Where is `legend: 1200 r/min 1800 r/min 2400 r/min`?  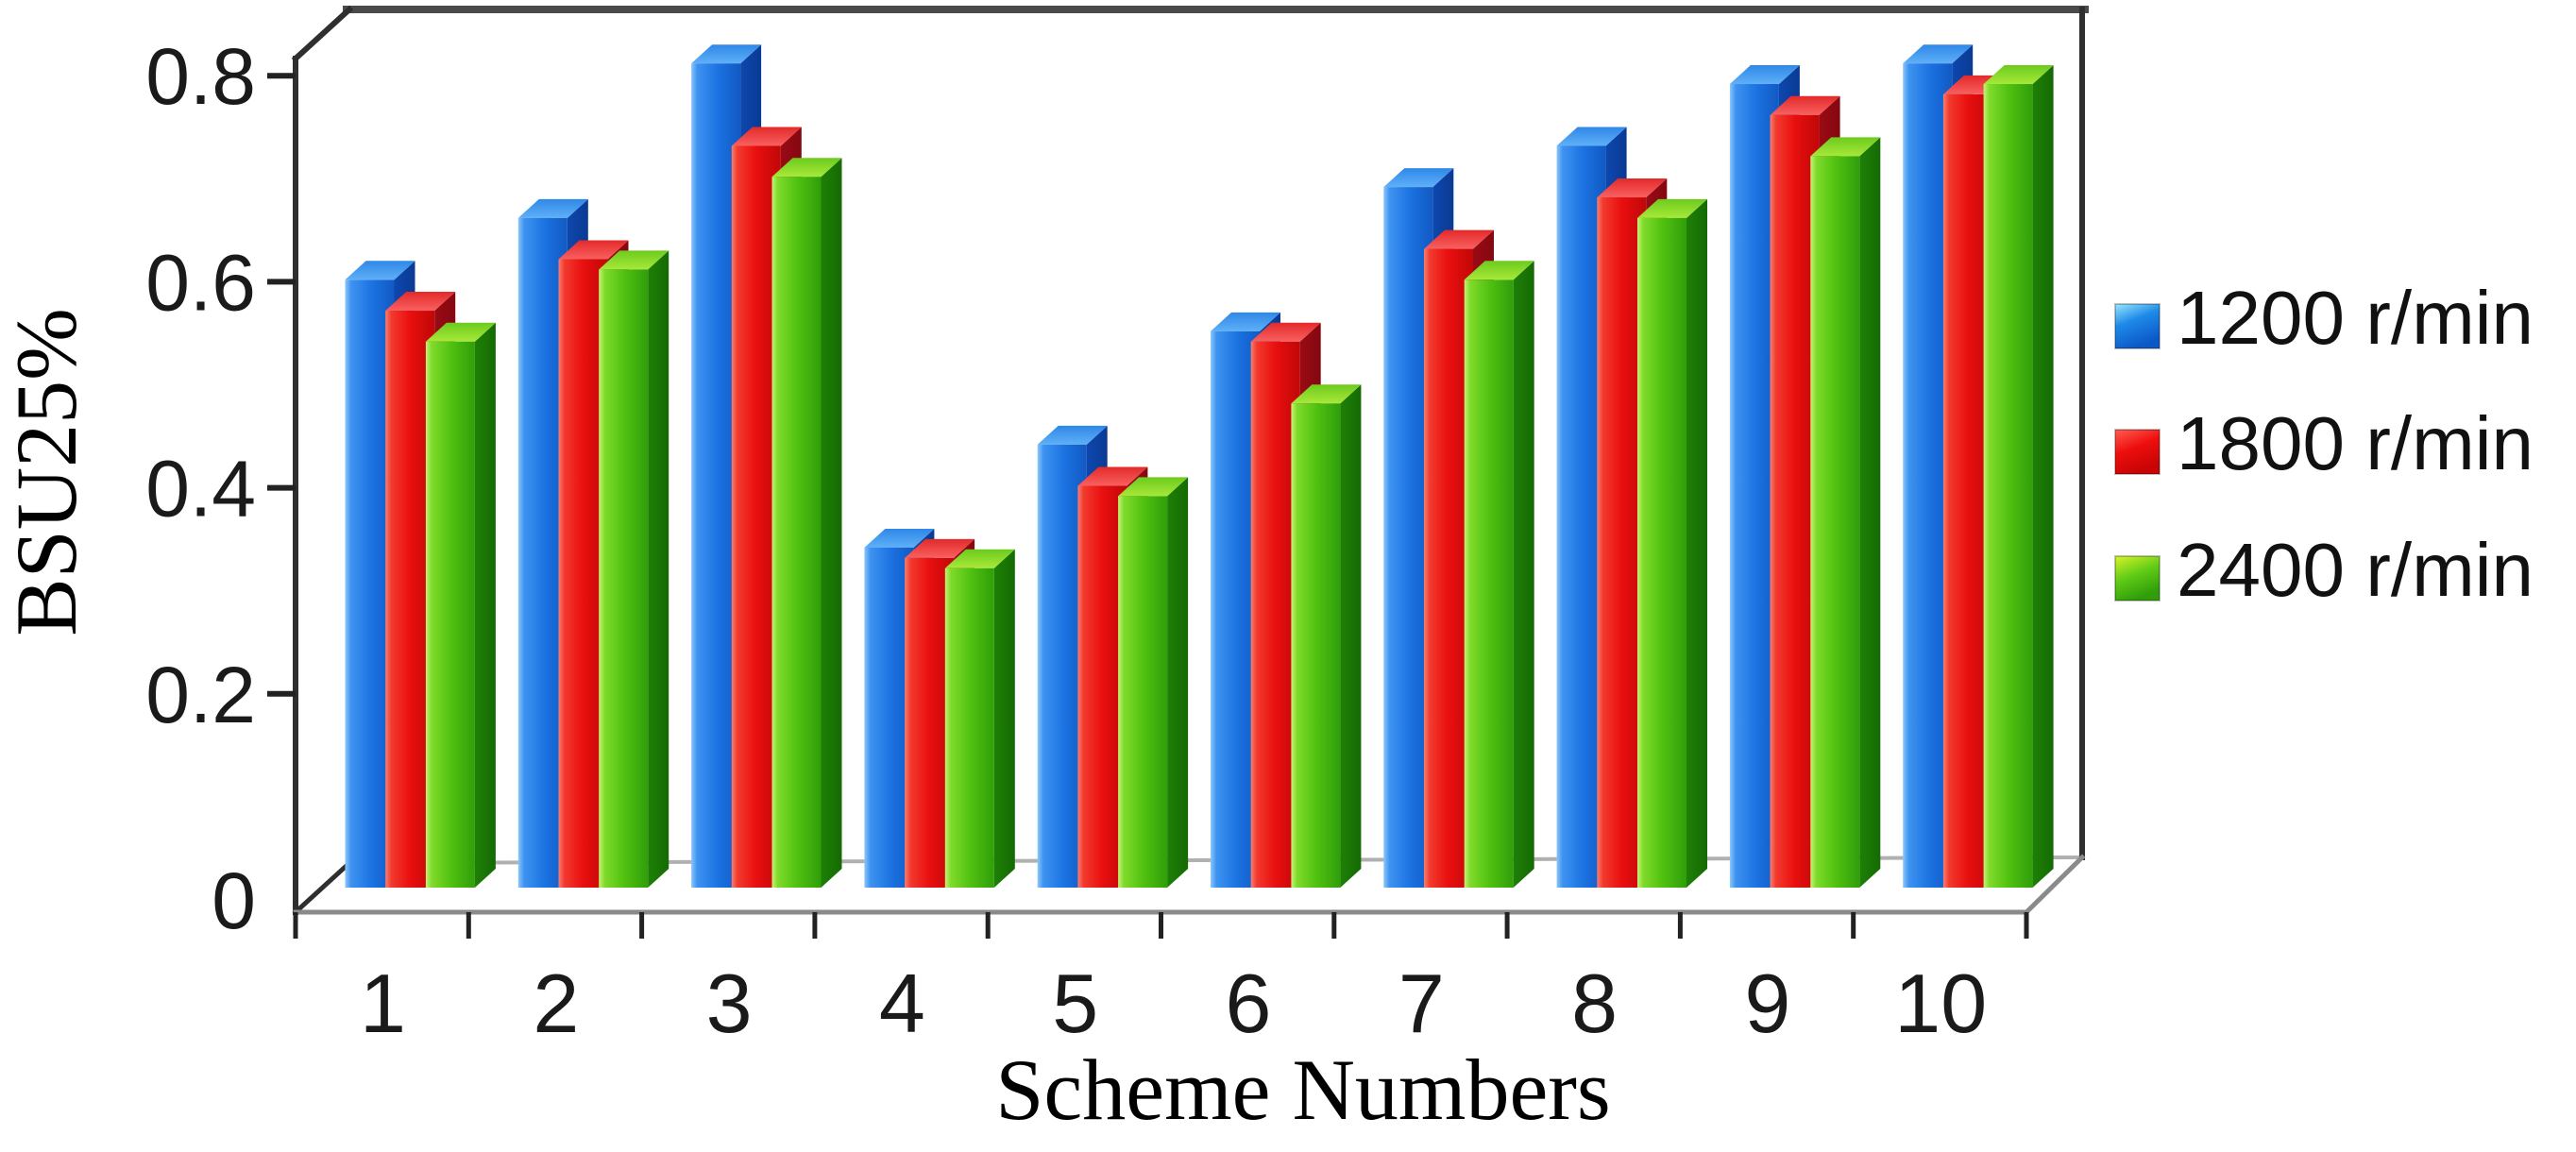
legend: 1200 r/min 1800 r/min 2400 r/min is located at coordinates (2324, 444).